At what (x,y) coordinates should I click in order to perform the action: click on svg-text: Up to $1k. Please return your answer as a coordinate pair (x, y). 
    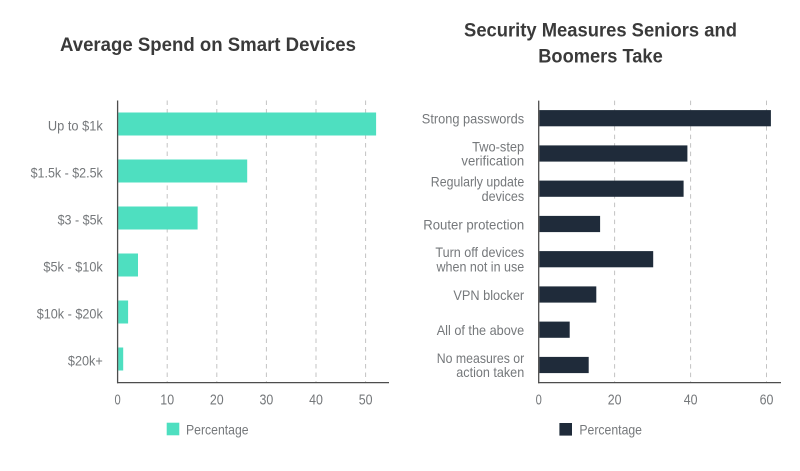
    Looking at the image, I should click on (75, 125).